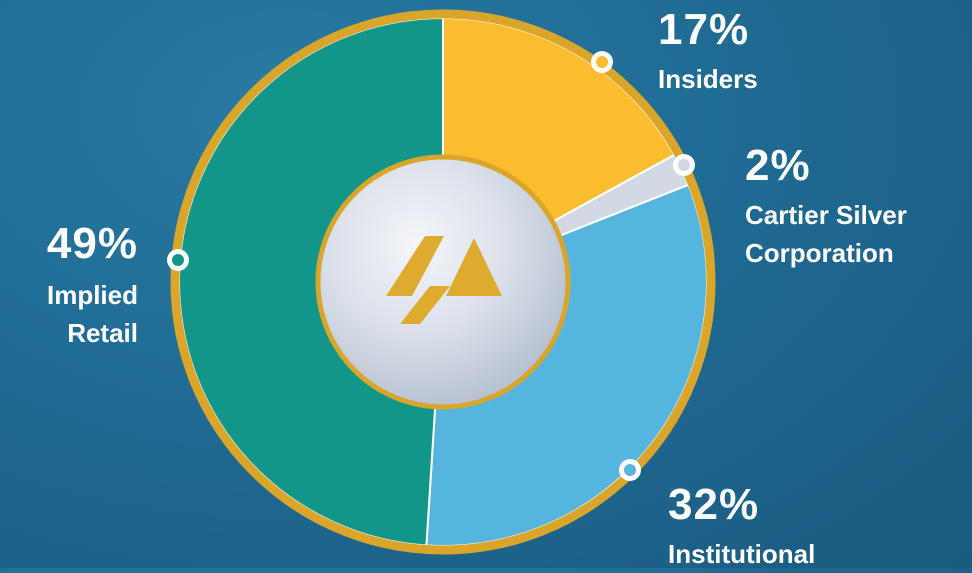 The height and width of the screenshot is (573, 972). What do you see at coordinates (708, 79) in the screenshot?
I see `category-label: Insiders` at bounding box center [708, 79].